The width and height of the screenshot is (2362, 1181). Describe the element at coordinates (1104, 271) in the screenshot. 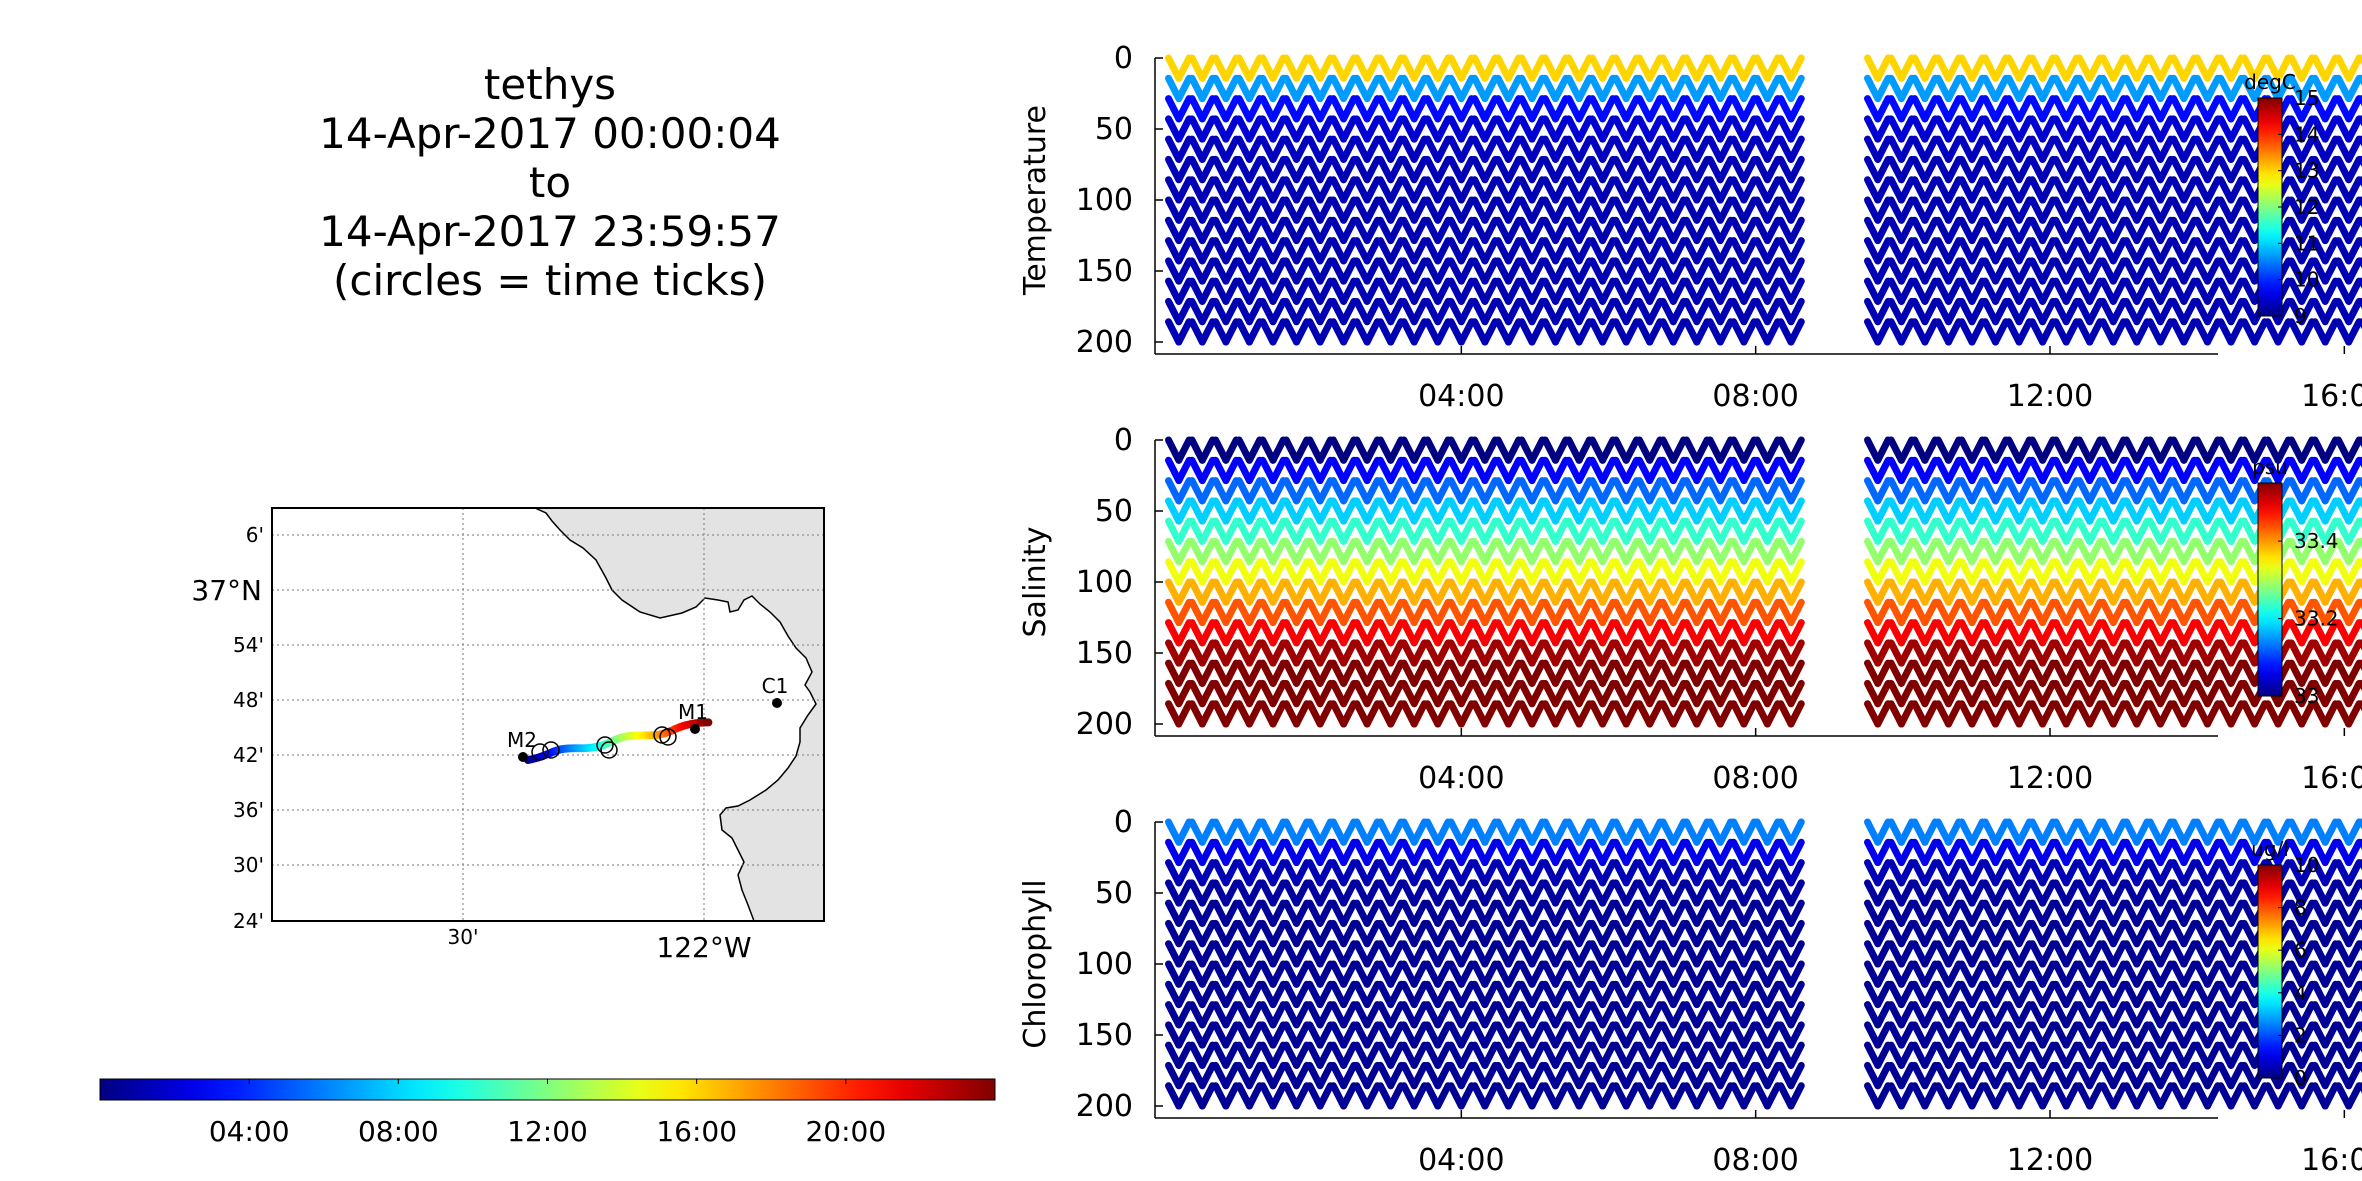

I see `y-tick-label: 150` at that location.